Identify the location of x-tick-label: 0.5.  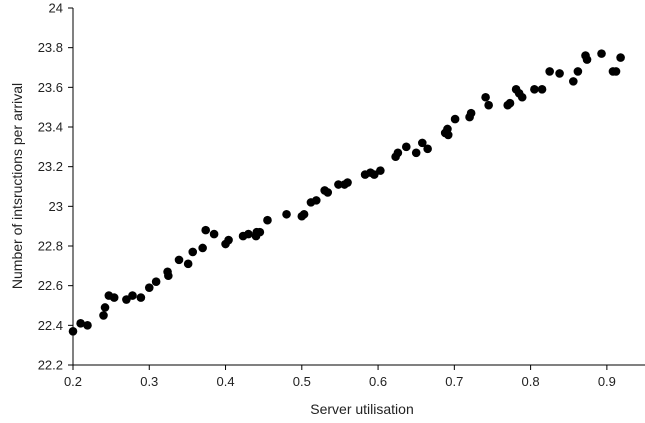
(302, 381).